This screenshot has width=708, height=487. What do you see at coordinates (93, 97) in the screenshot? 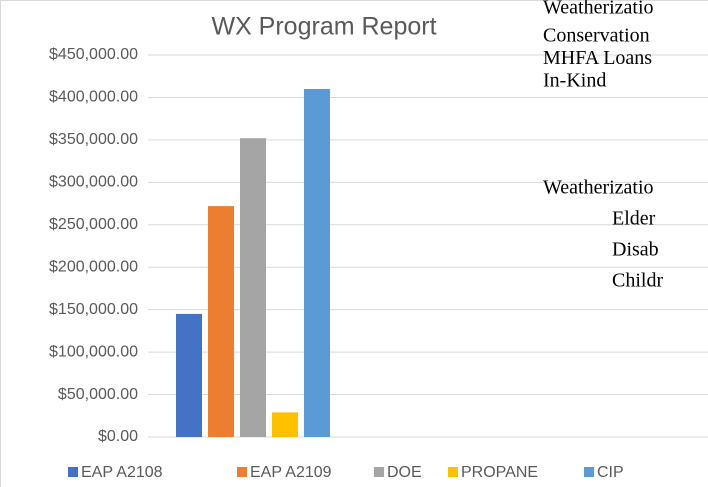
I see `y-tick-label: $400,000.00` at bounding box center [93, 97].